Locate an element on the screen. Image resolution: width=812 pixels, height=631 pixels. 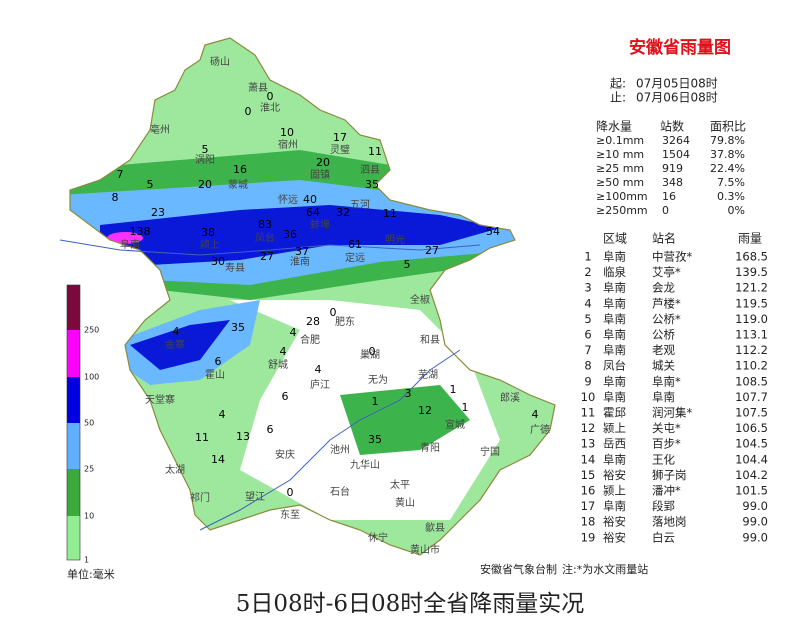
legend-frame is located at coordinates (73, 422).